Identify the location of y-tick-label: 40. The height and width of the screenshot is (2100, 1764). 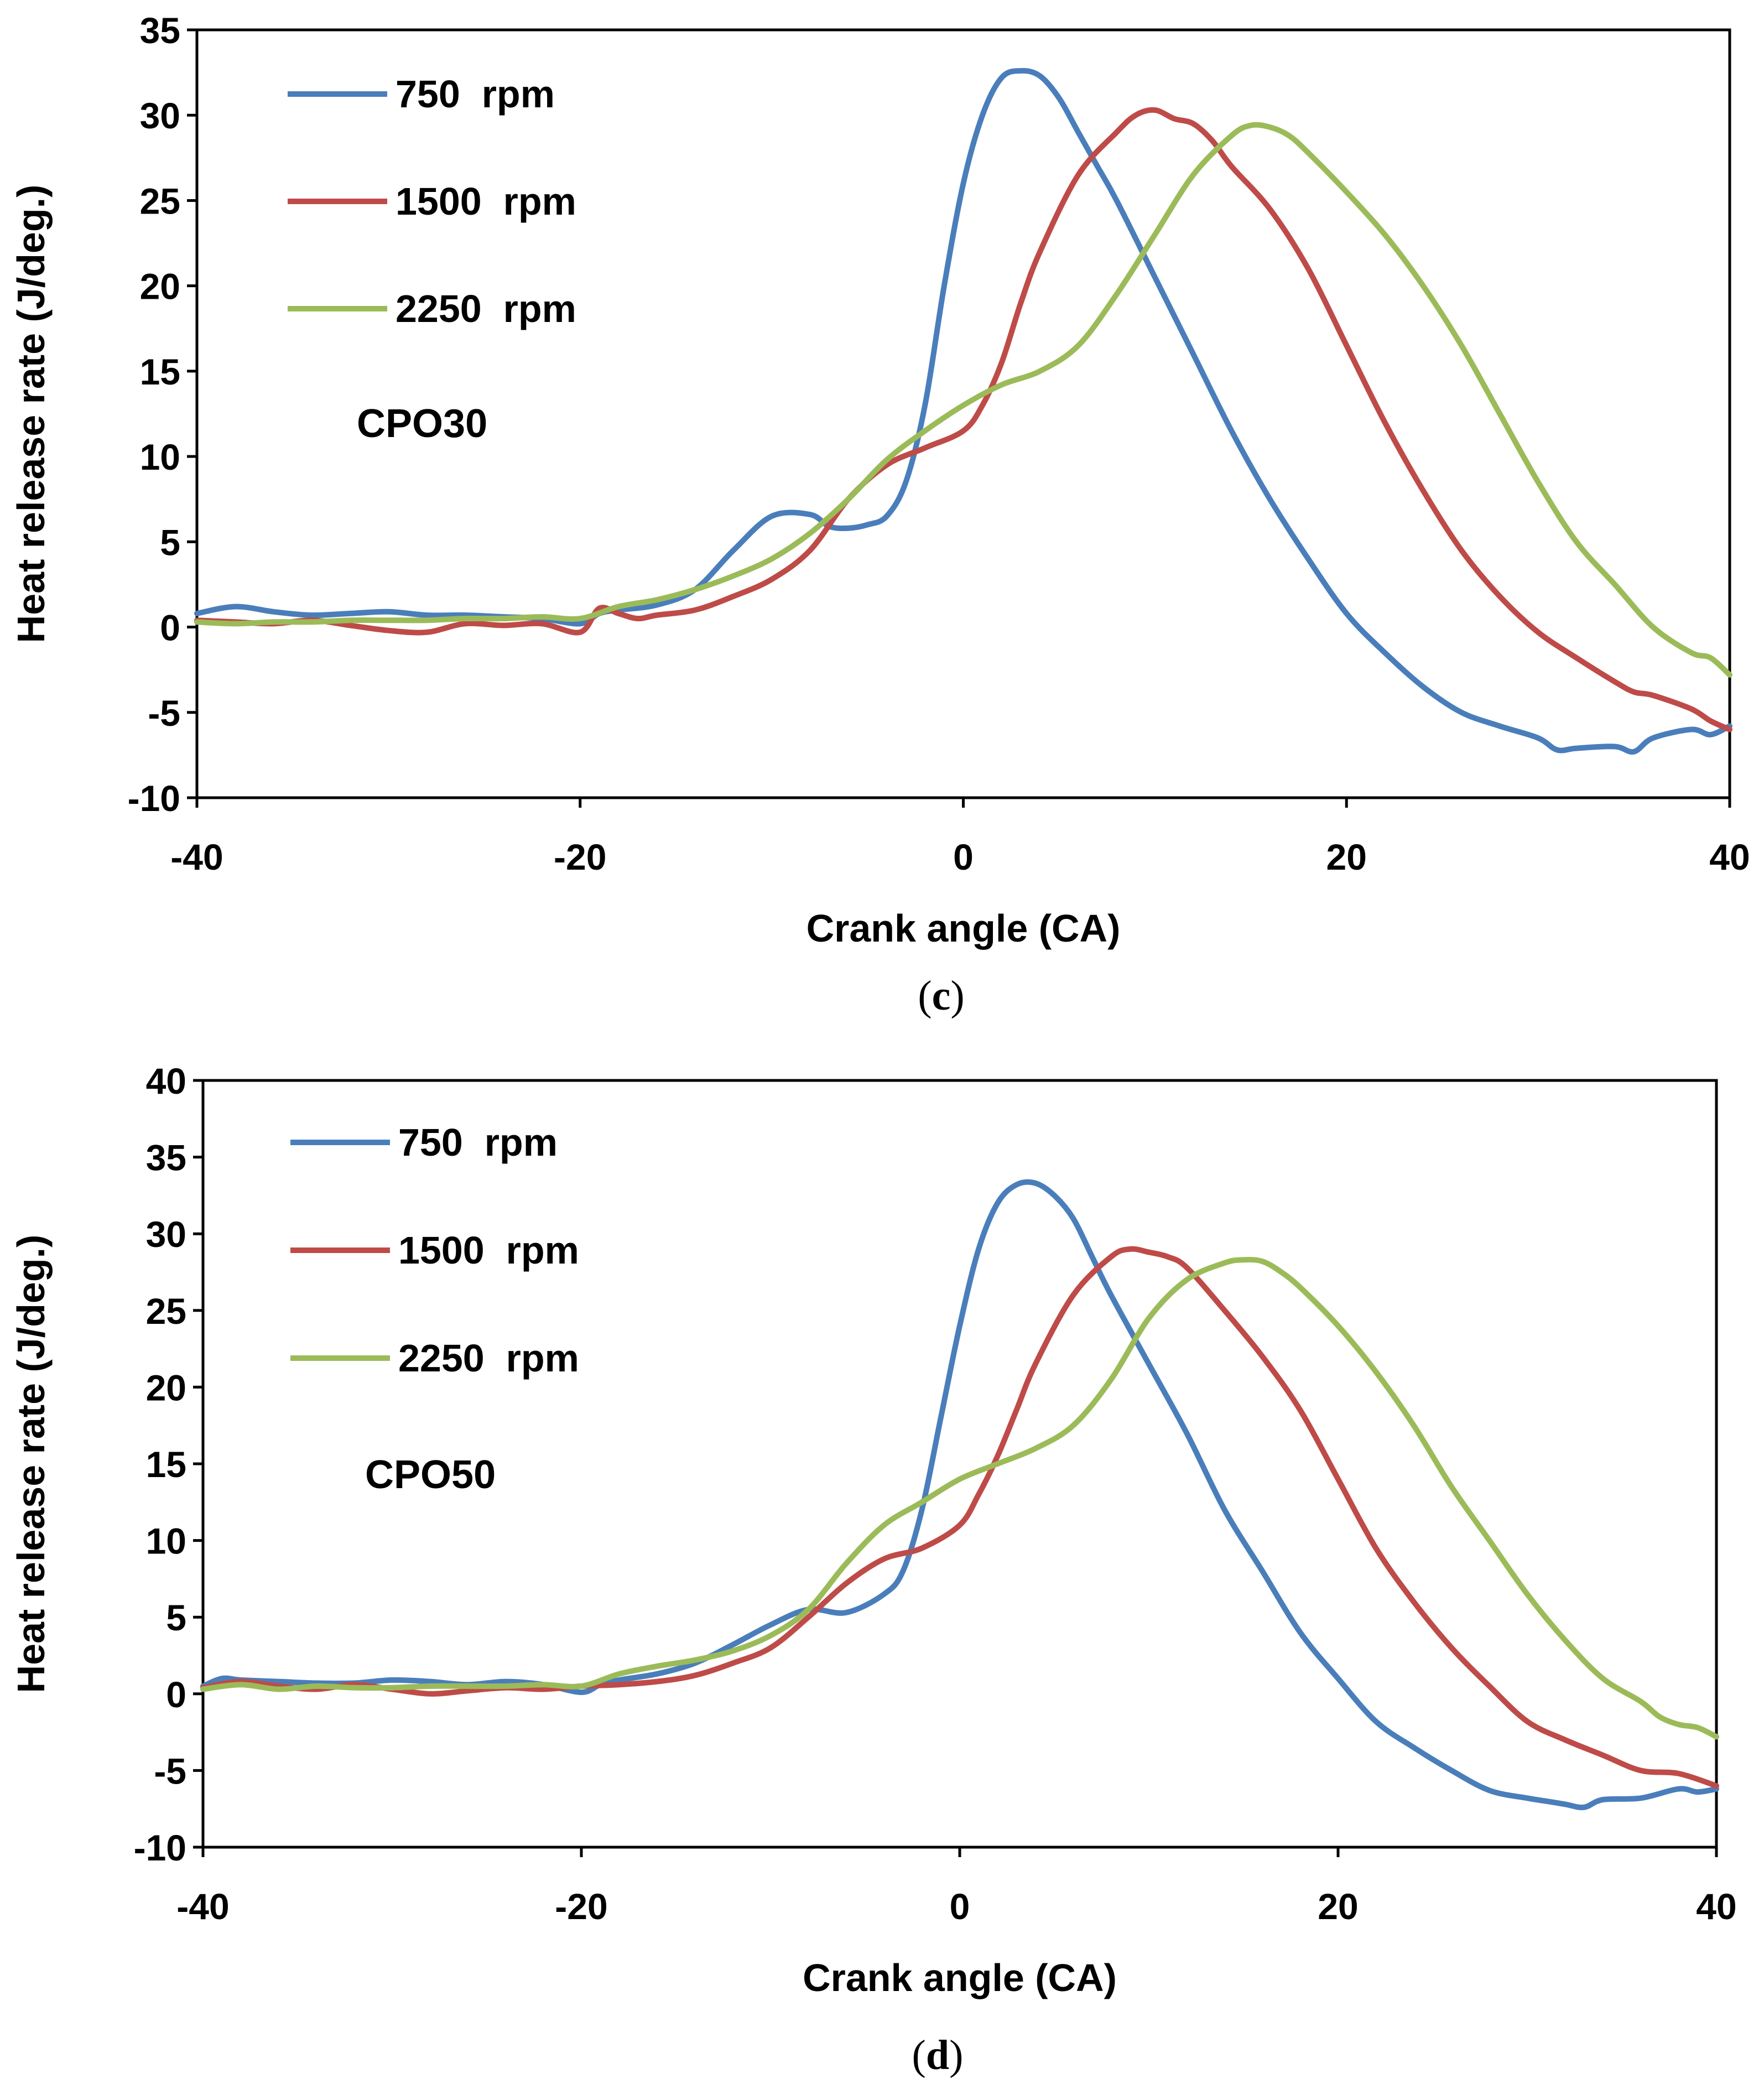
(166, 1081).